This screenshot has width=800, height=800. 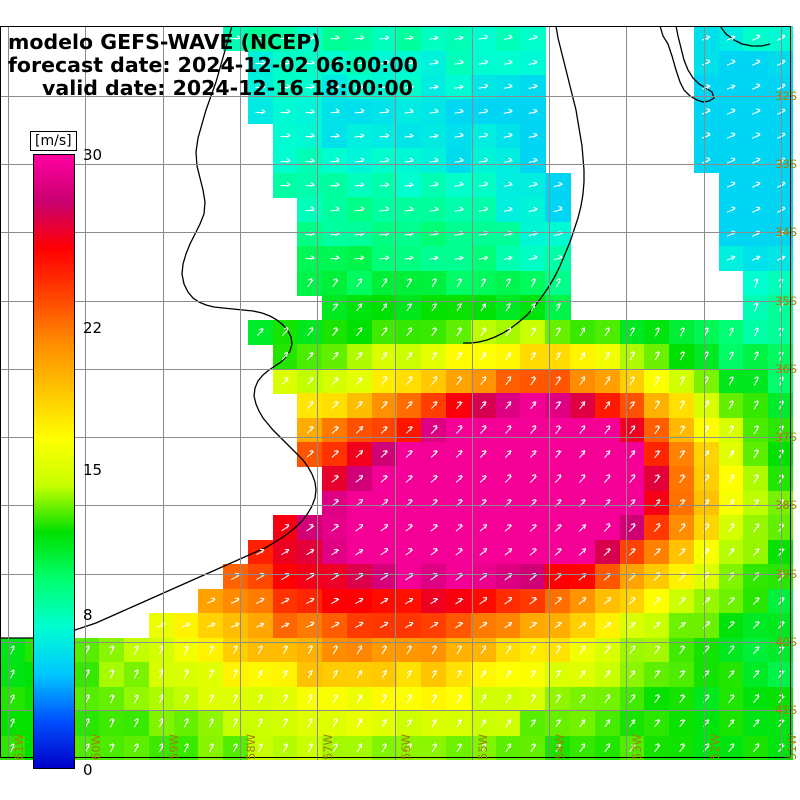 I want to click on latitude-label: 36S, so click(x=786, y=368).